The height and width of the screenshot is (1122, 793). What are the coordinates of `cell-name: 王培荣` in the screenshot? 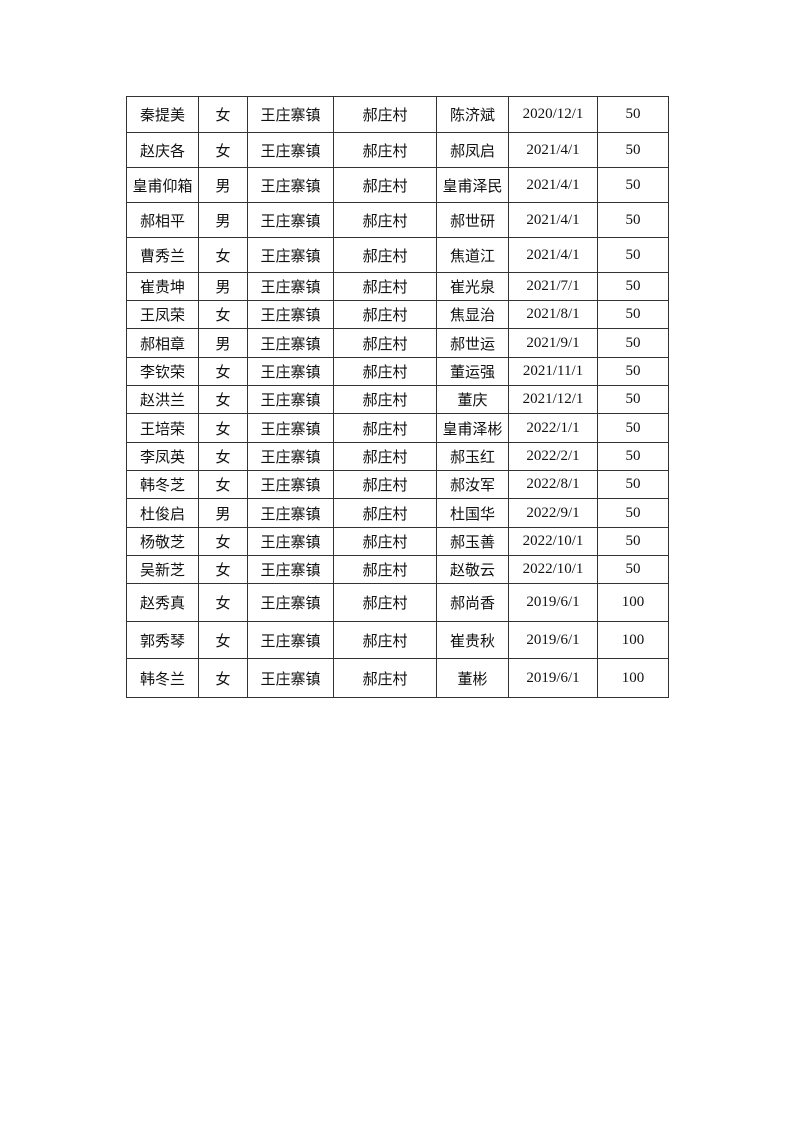 It's located at (162, 428).